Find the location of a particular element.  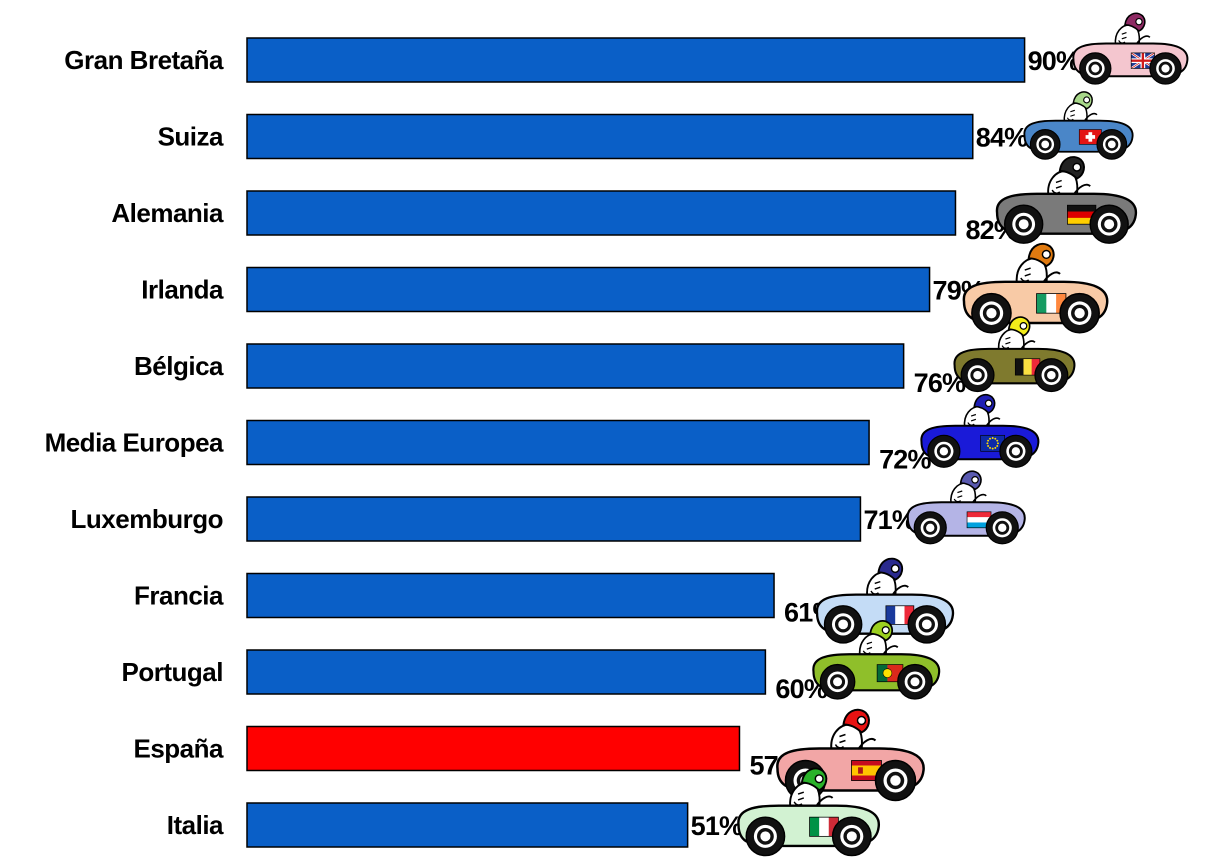

bar-irlanda is located at coordinates (588, 289).